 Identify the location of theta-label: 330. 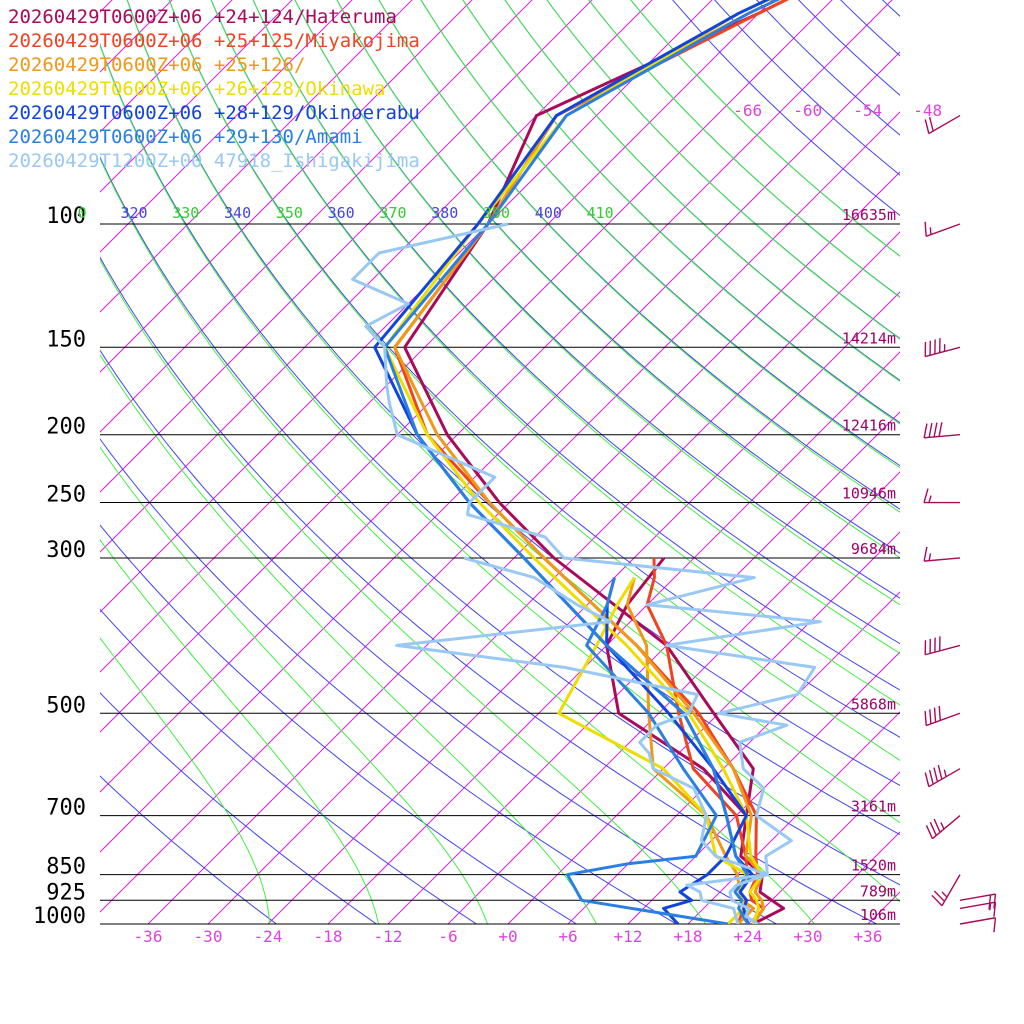
(185, 213).